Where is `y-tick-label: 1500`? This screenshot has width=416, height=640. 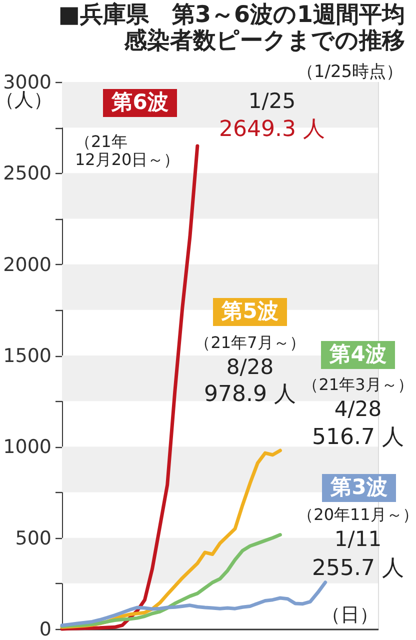
y-tick-label: 1500 is located at coordinates (27, 356).